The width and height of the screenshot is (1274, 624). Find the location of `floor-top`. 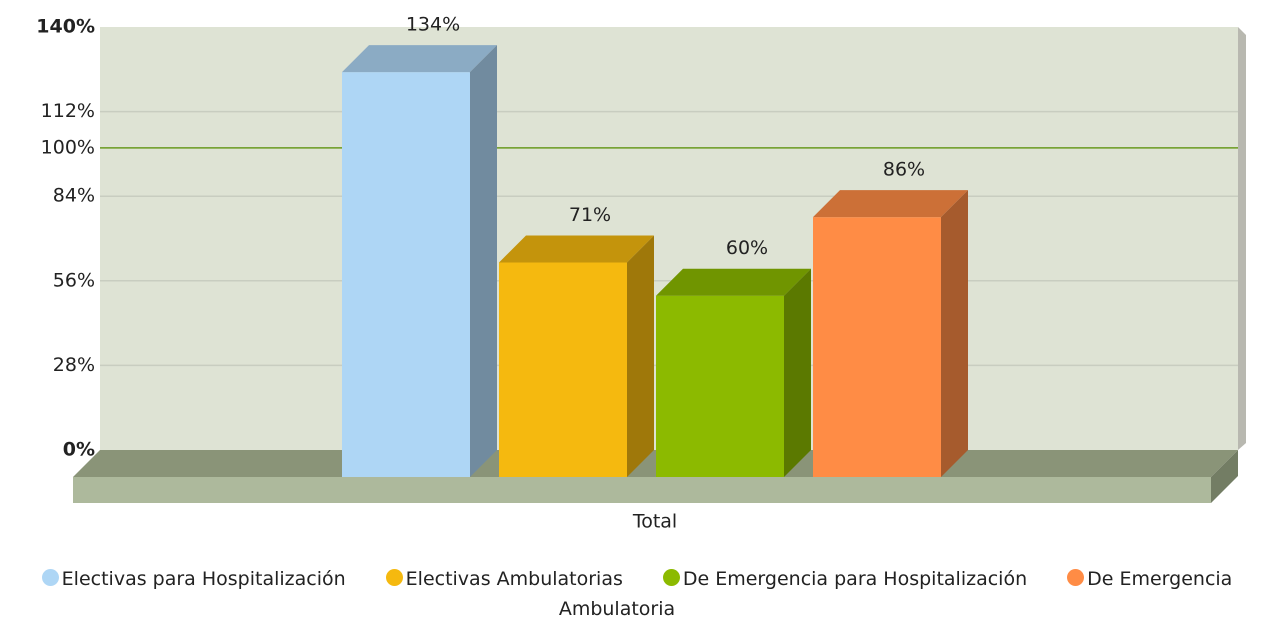

floor-top is located at coordinates (655, 463).